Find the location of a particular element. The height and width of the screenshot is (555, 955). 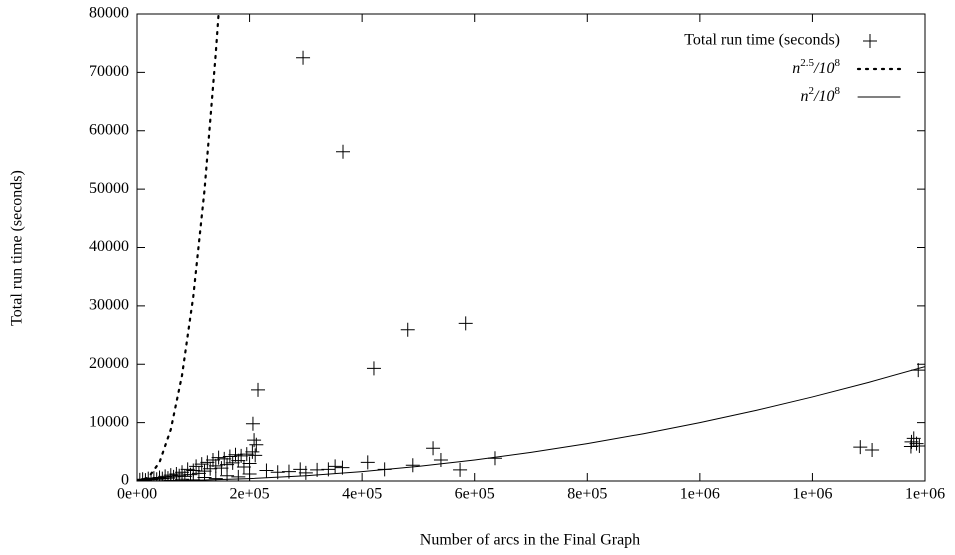

legend-marker is located at coordinates (870, 41).